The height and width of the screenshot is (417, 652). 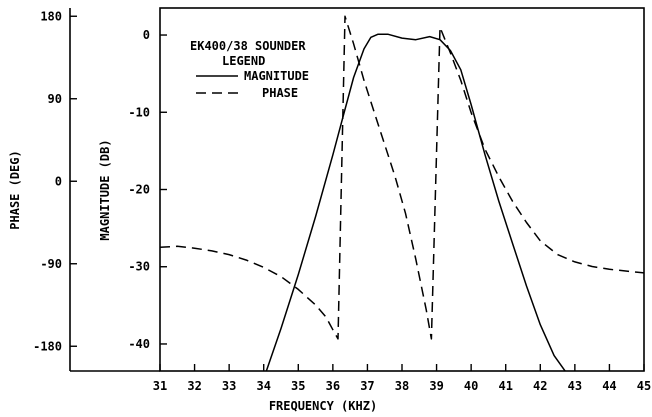 I want to click on x-tick-label: 32, so click(x=194, y=386).